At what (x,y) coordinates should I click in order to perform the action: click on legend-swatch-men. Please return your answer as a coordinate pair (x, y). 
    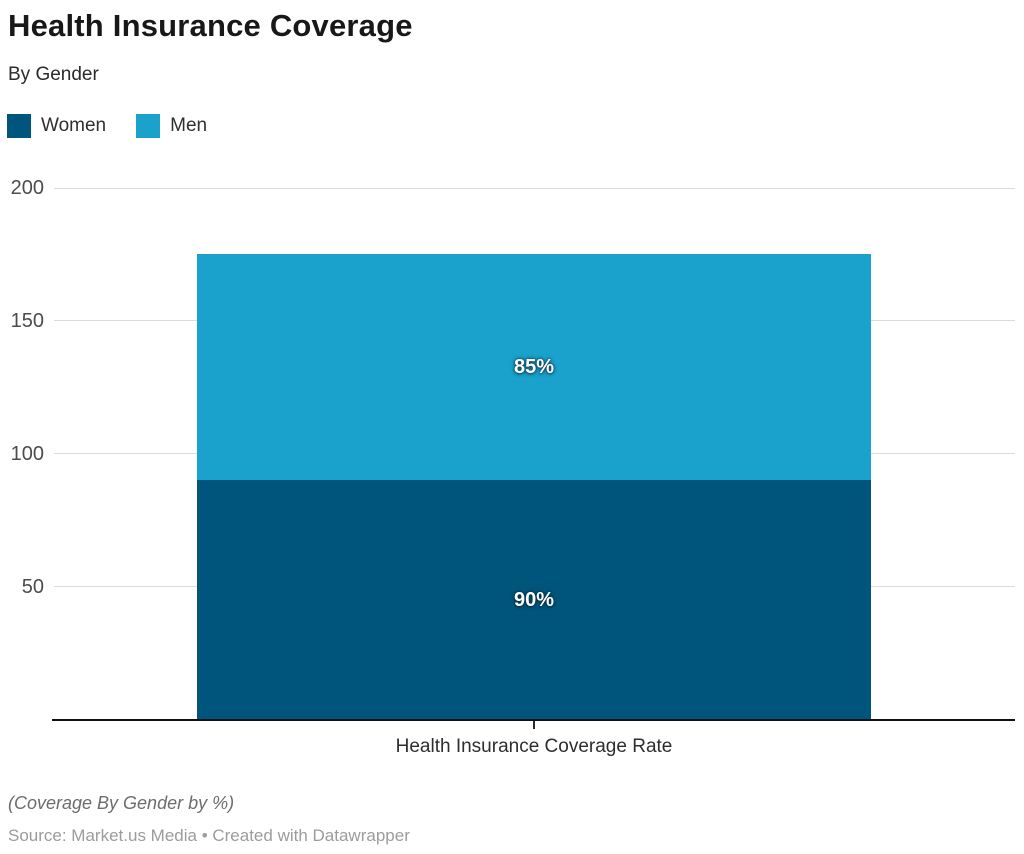
    Looking at the image, I should click on (148, 126).